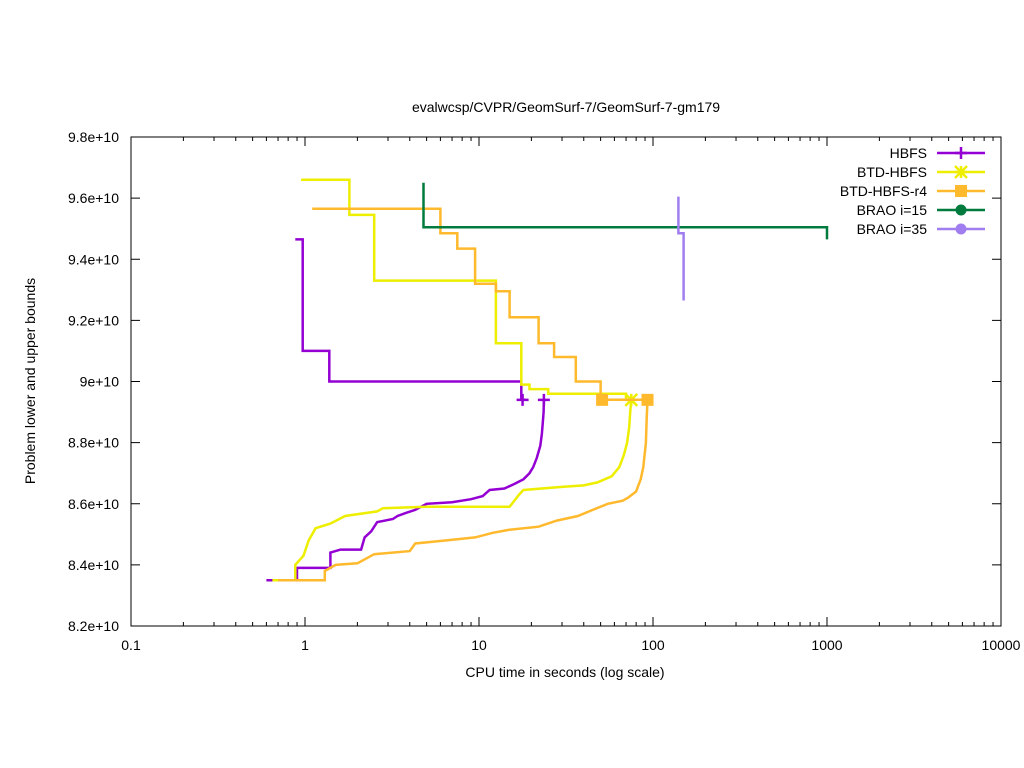  What do you see at coordinates (883, 191) in the screenshot?
I see `legend-label: BTD-HBFS-r4` at bounding box center [883, 191].